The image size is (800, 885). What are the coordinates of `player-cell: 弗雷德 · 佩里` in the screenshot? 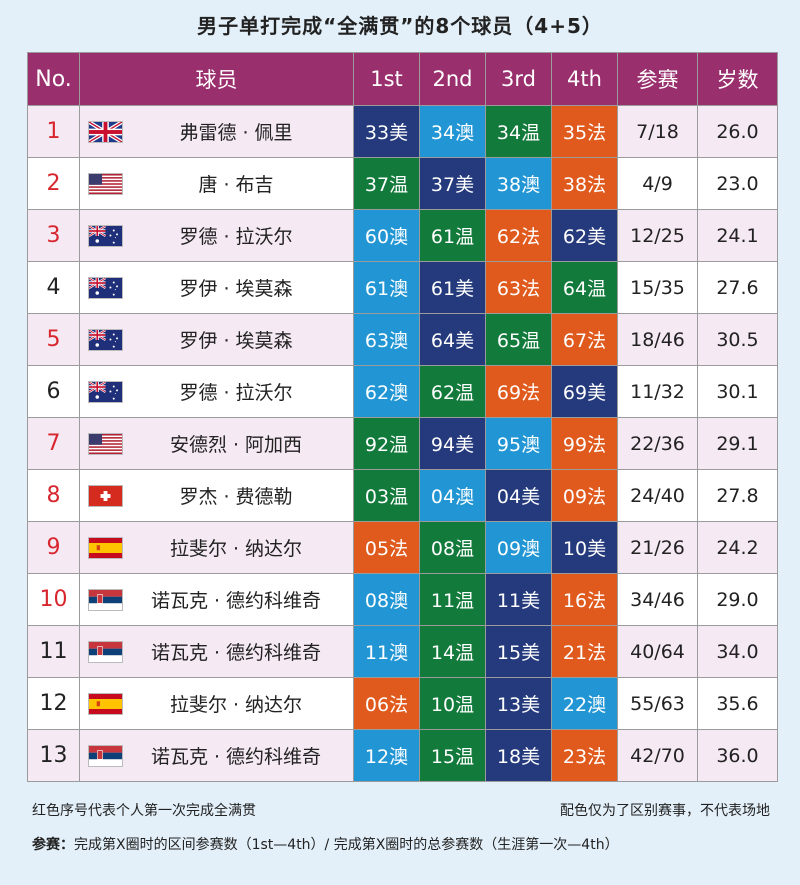 It's located at (216, 131).